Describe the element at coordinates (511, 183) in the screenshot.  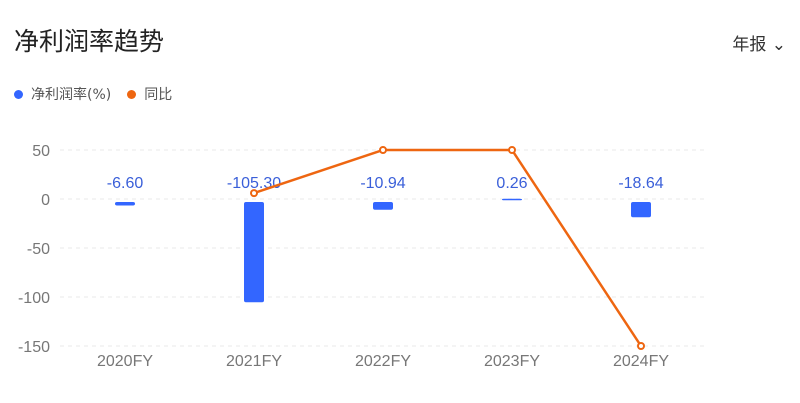
I see `data-label: 0.26` at that location.